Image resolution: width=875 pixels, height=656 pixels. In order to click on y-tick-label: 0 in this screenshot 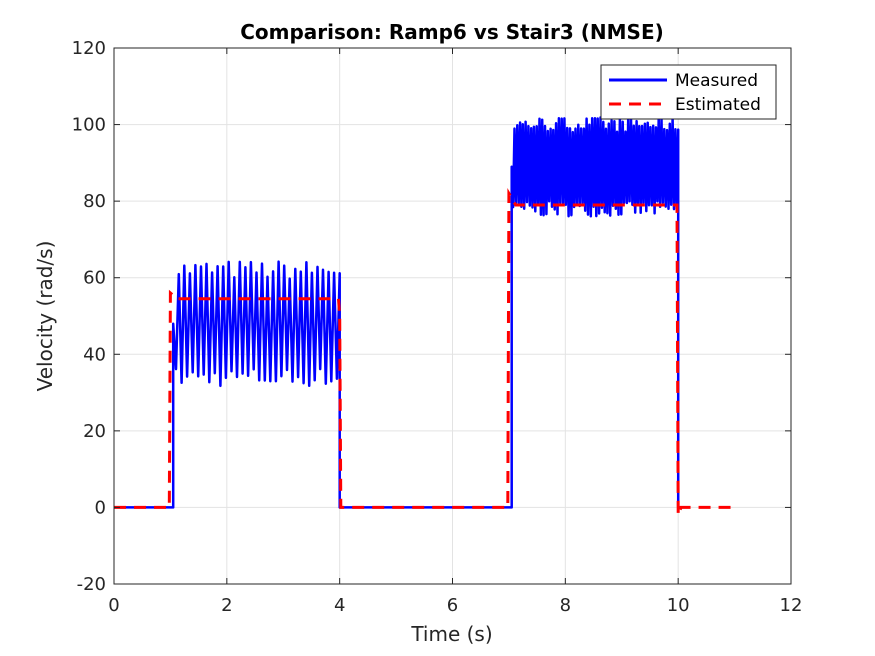, I will do `click(100, 507)`.